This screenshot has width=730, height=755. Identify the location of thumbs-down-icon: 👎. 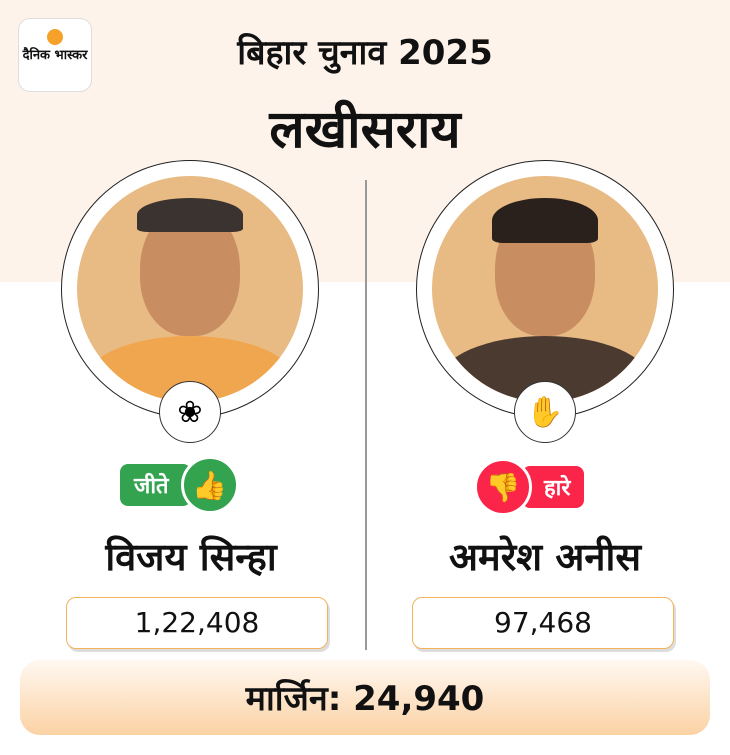
(503, 487).